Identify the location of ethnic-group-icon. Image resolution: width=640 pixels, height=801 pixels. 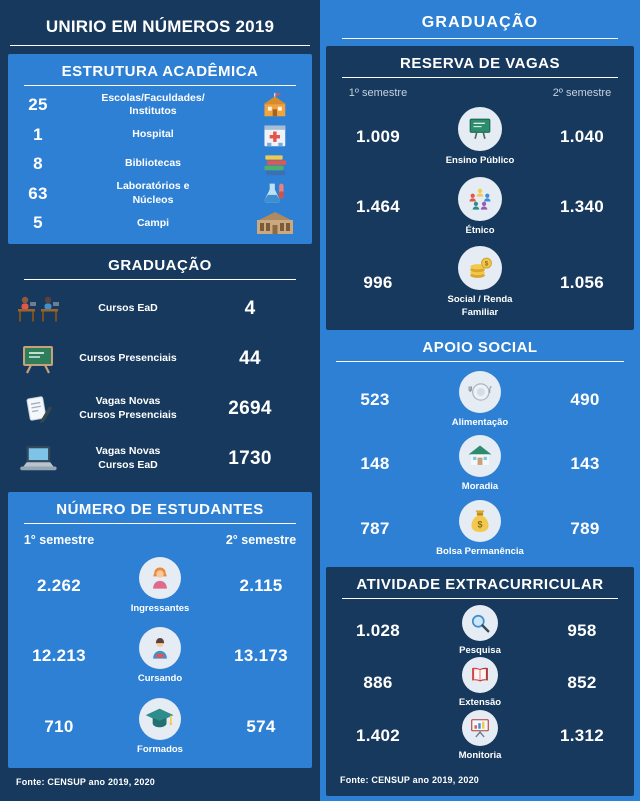
(480, 199).